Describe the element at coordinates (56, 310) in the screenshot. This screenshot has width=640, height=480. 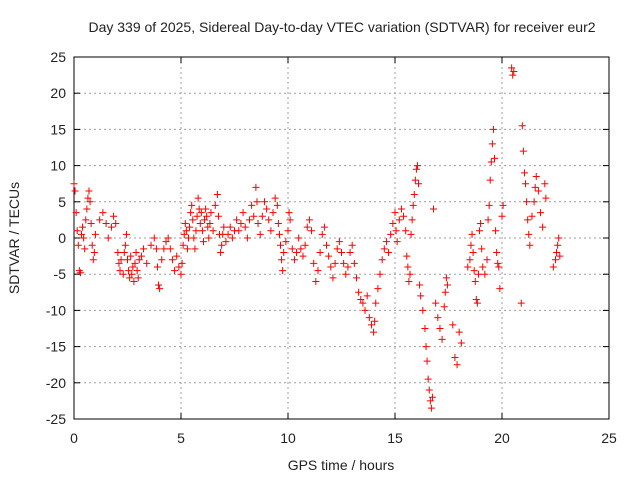
I see `y-tick-label: -10` at that location.